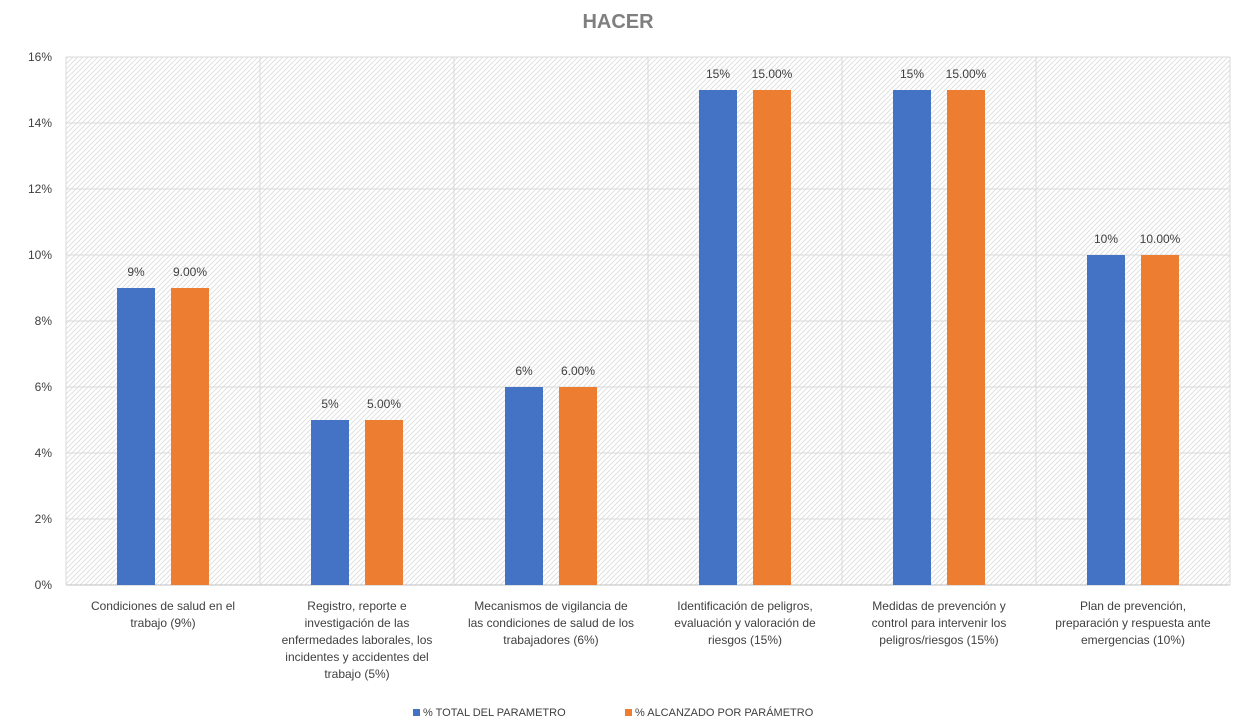  Describe the element at coordinates (136, 272) in the screenshot. I see `data-label: 9%` at that location.